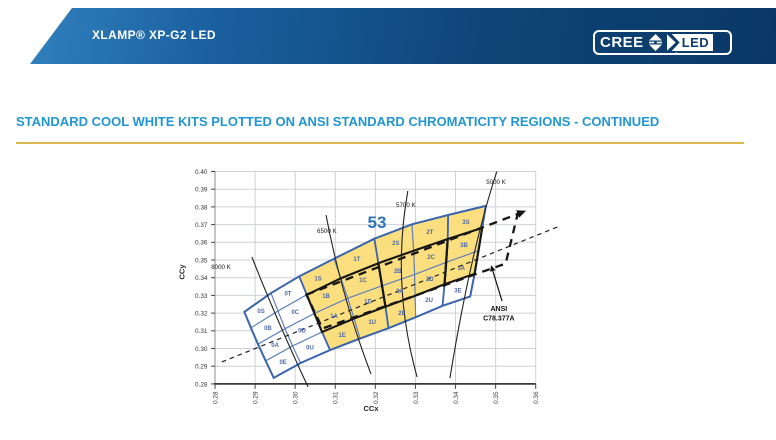 Image resolution: width=776 pixels, height=440 pixels. What do you see at coordinates (363, 281) in the screenshot?
I see `bin-label-1C: 1C` at bounding box center [363, 281].